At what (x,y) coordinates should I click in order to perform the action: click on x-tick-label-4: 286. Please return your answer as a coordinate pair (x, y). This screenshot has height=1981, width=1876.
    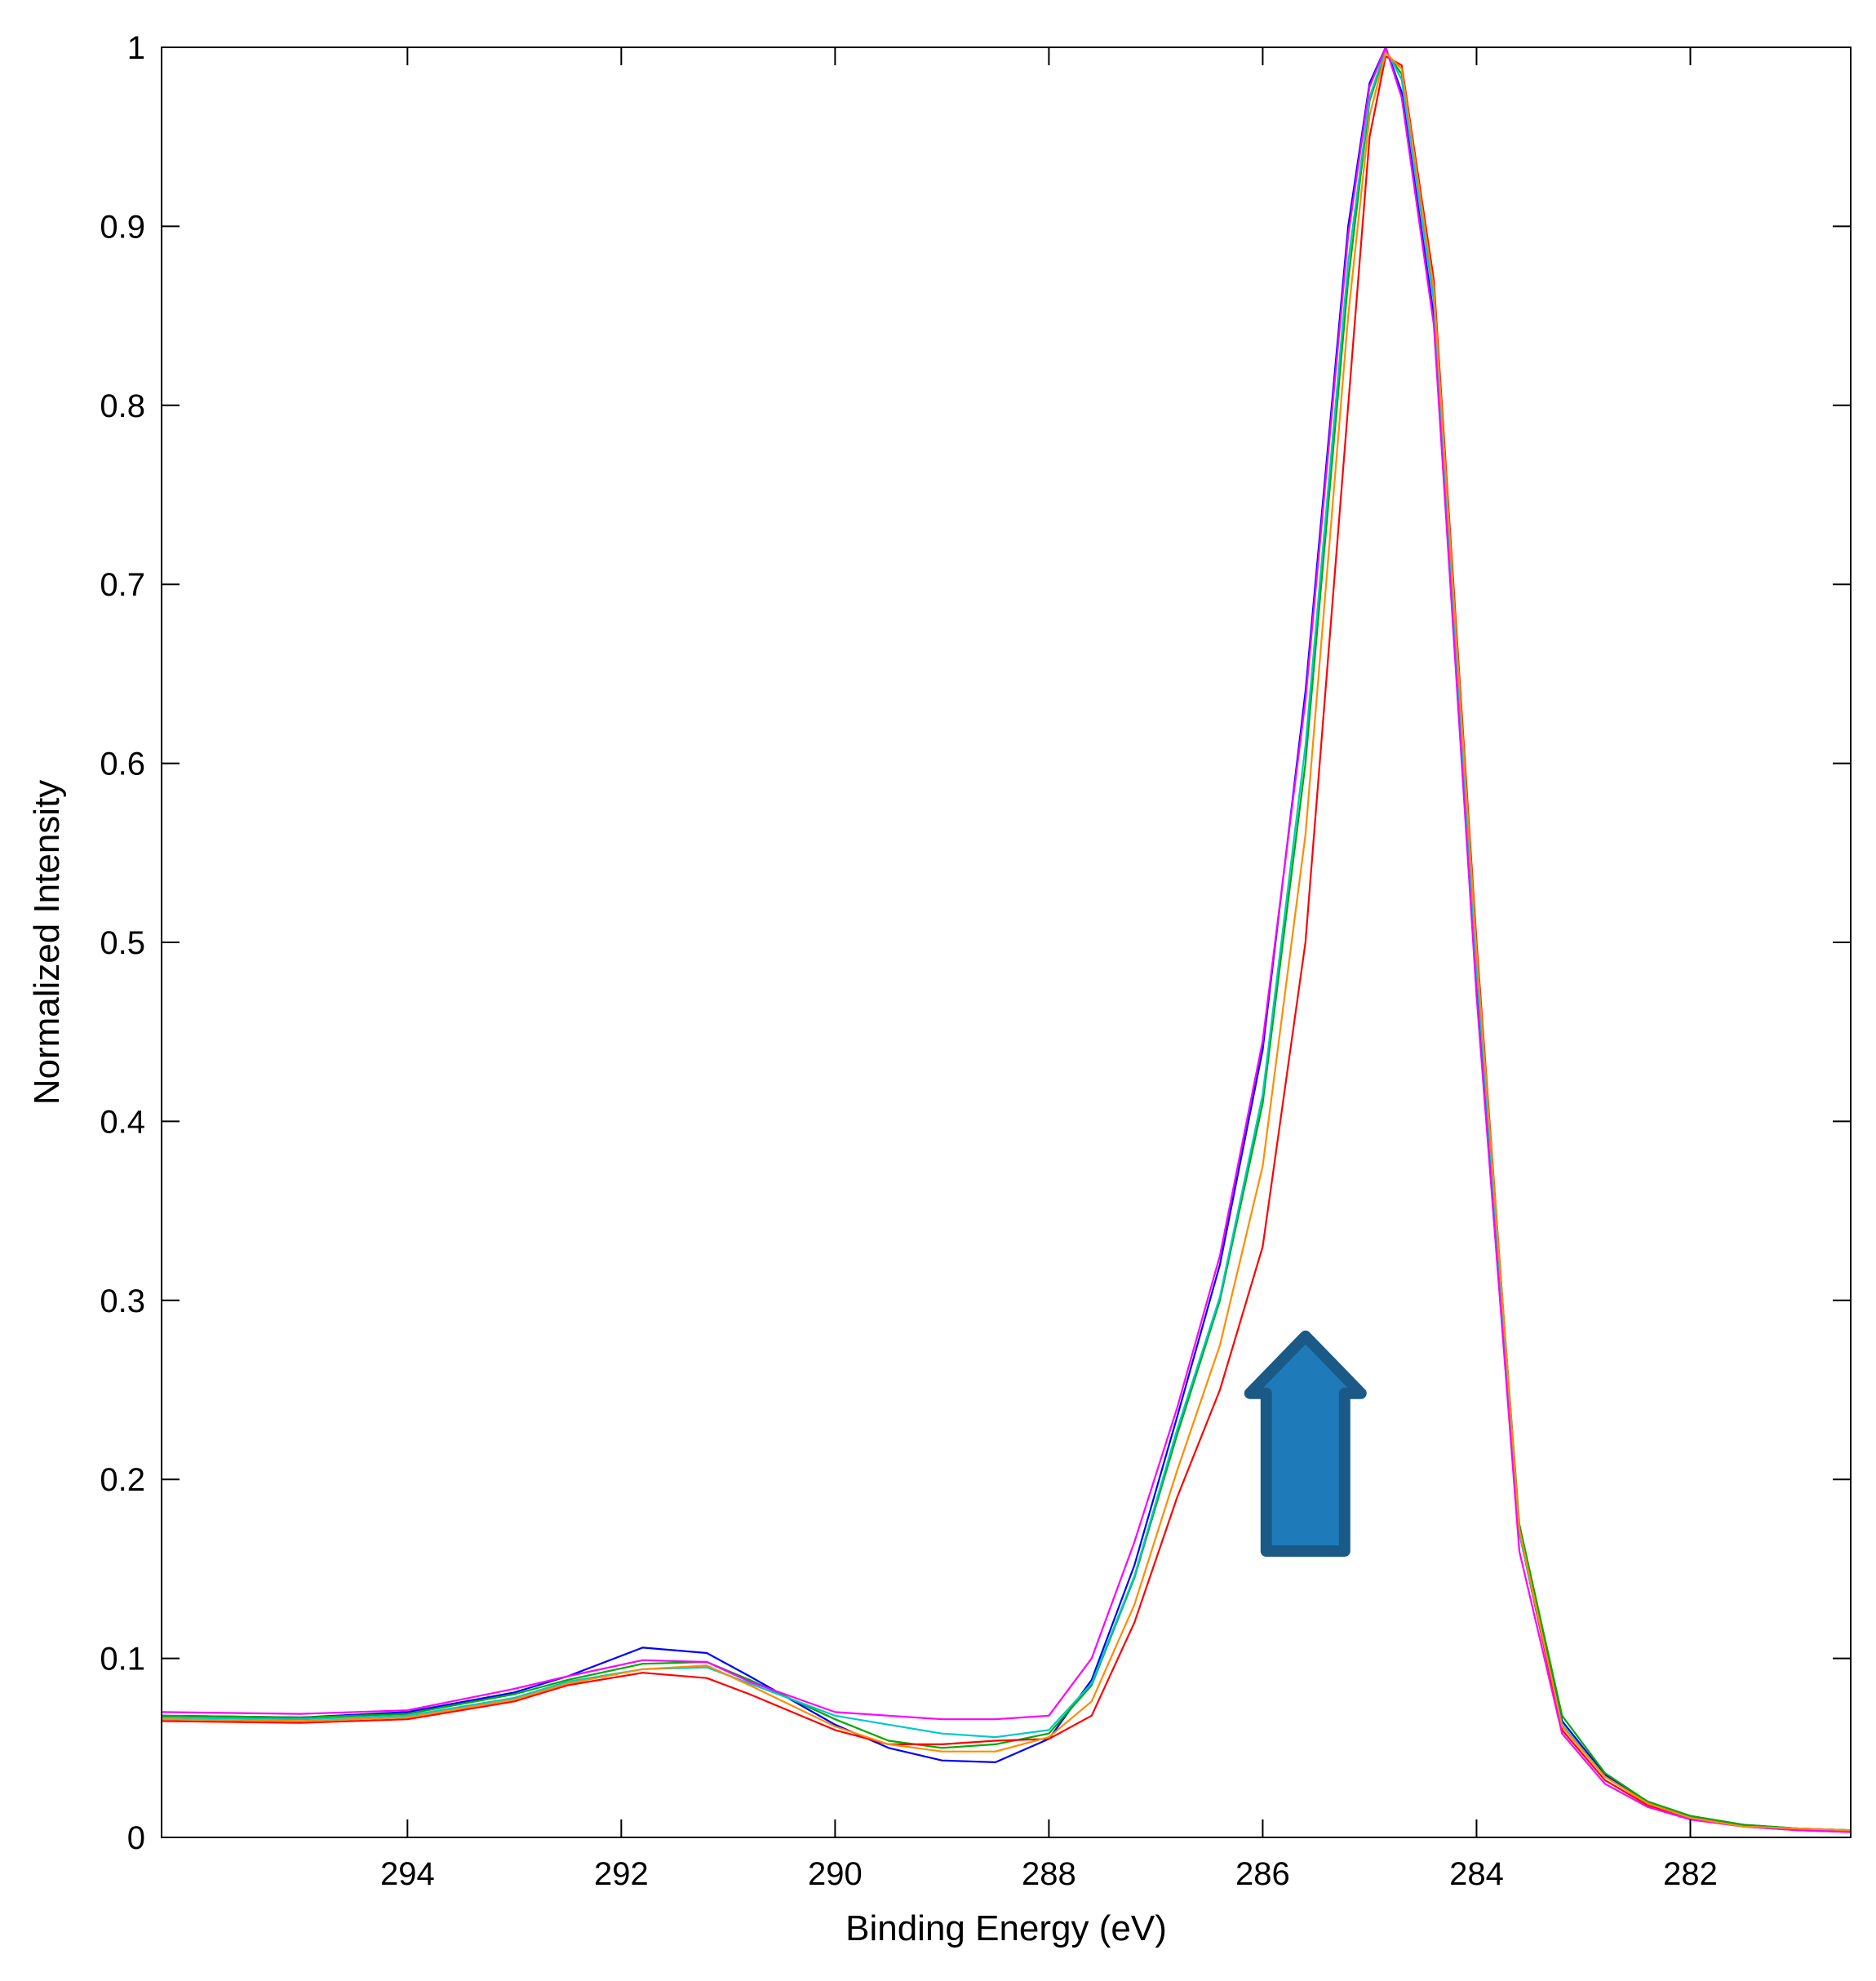
    Looking at the image, I should click on (1262, 1874).